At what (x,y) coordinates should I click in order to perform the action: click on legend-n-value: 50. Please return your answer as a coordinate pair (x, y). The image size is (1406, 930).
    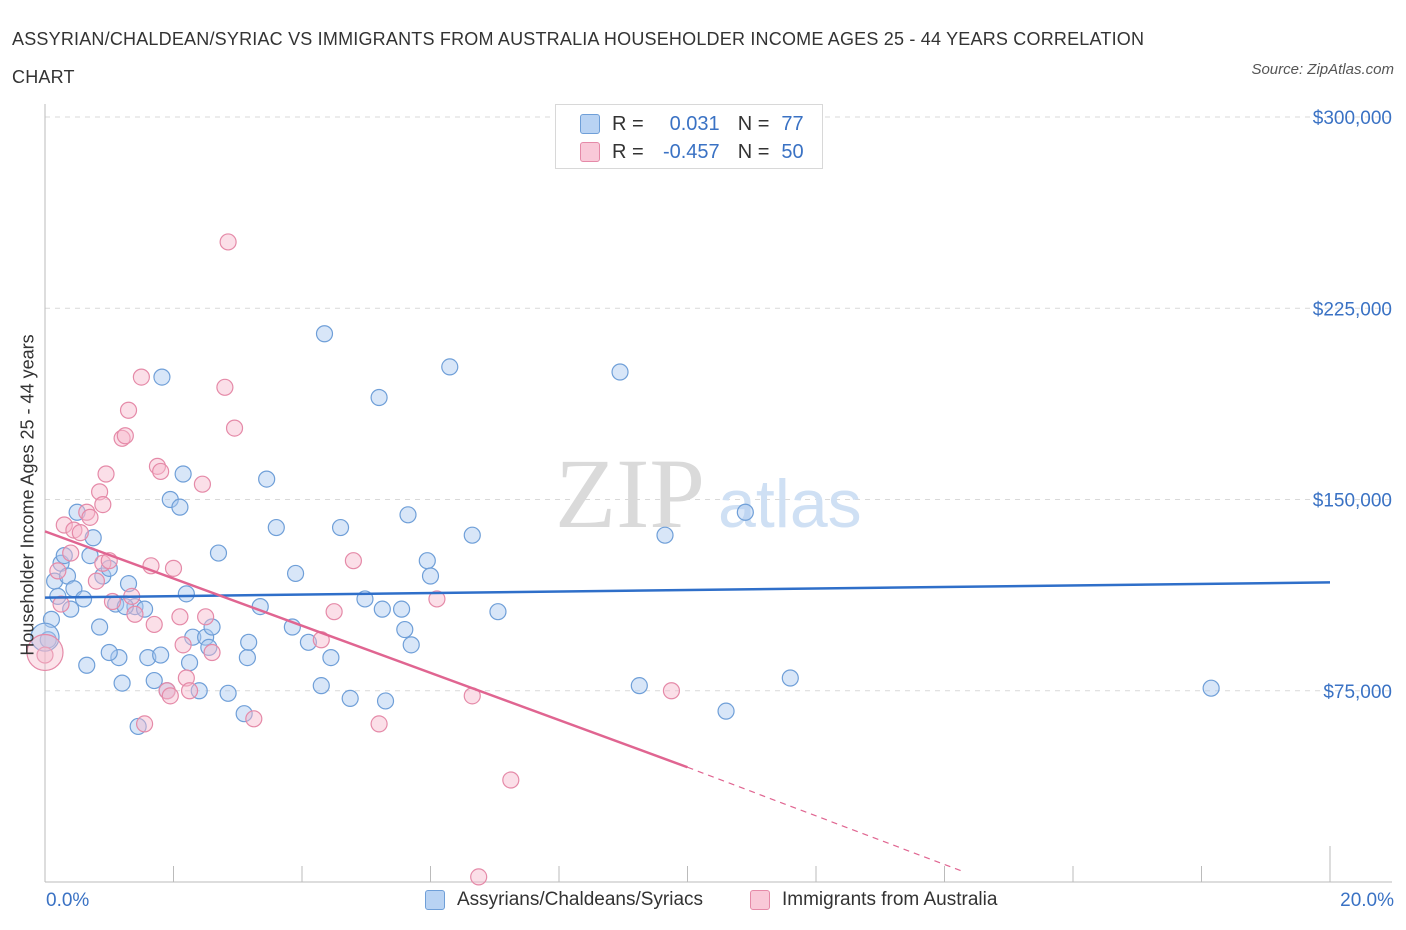
    Looking at the image, I should click on (792, 151).